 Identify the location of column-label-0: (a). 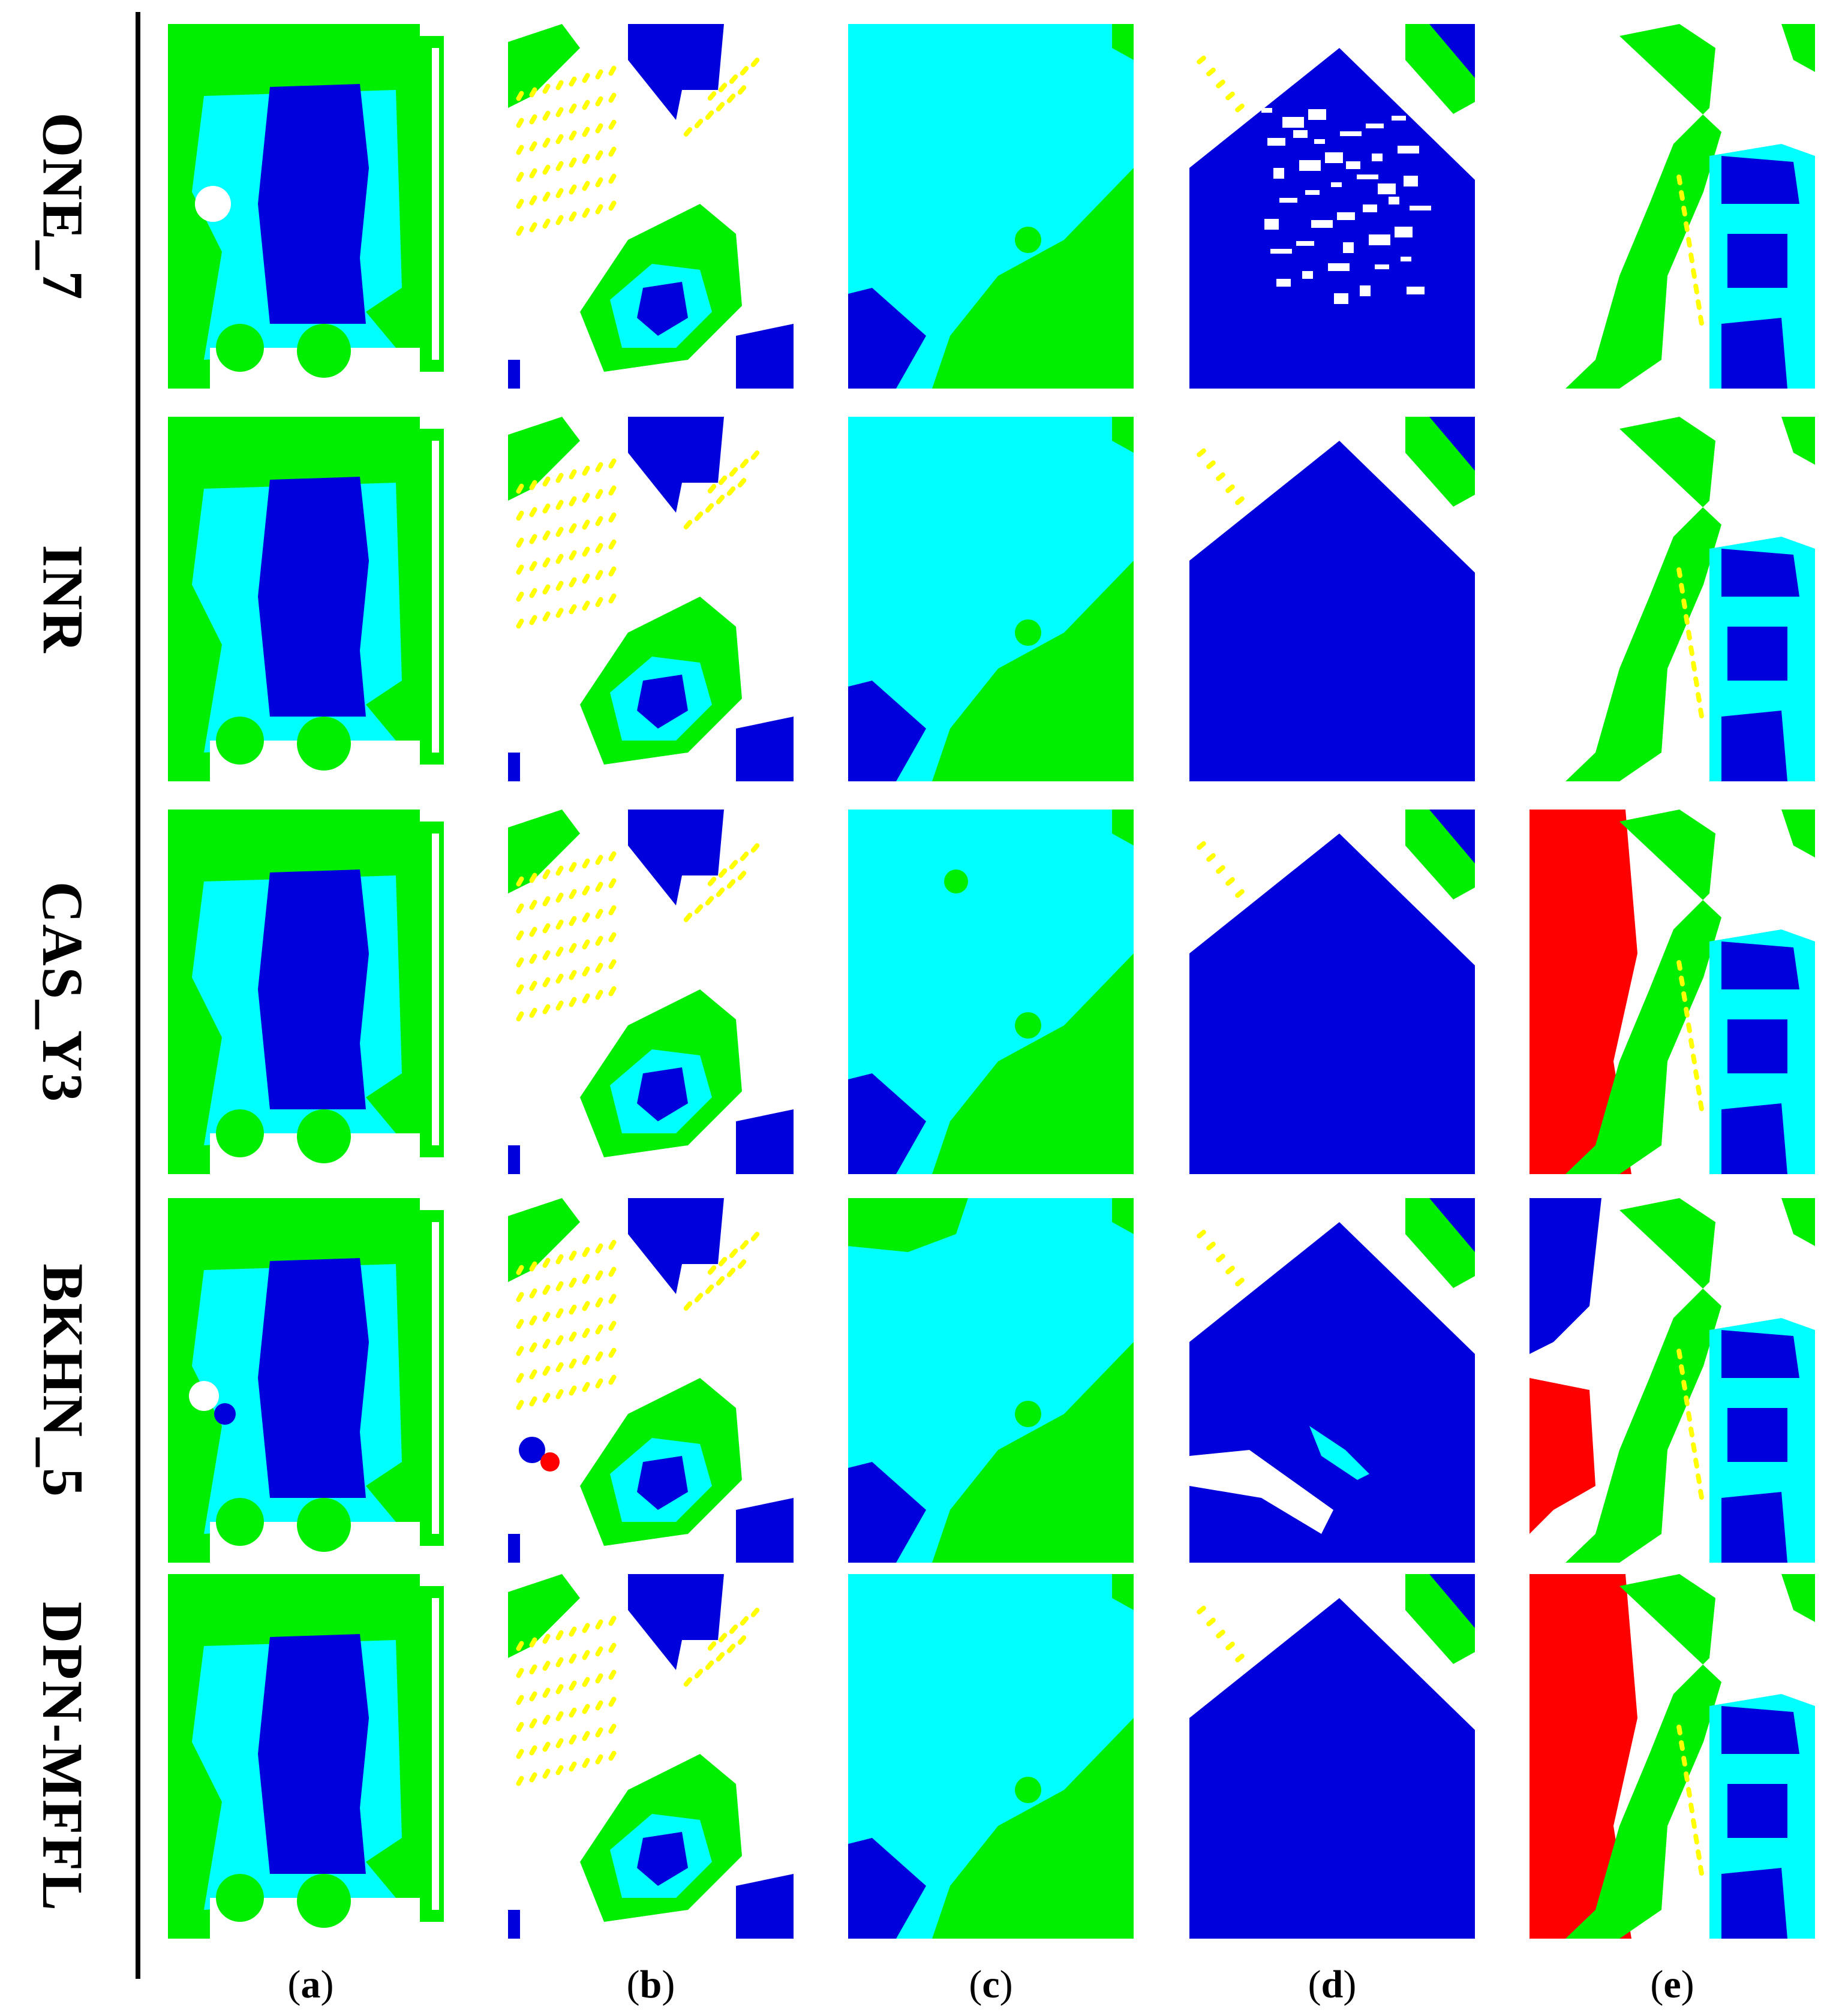
(310, 1985).